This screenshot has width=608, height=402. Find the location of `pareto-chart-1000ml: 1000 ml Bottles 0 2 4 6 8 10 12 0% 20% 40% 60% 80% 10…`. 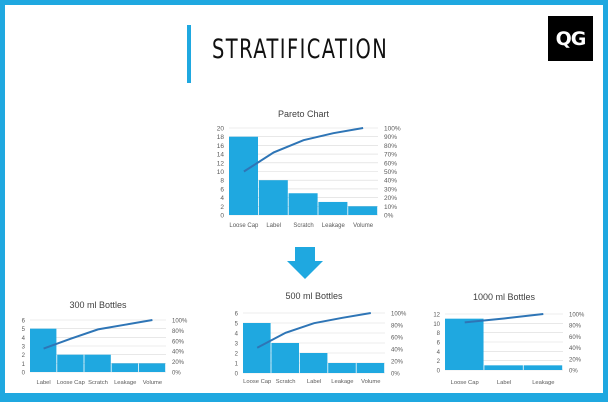

pareto-chart-1000ml: 1000 ml Bottles 0 2 4 6 8 10 12 0% 20% 40% 60% 80% 10… is located at coordinates (509, 339).